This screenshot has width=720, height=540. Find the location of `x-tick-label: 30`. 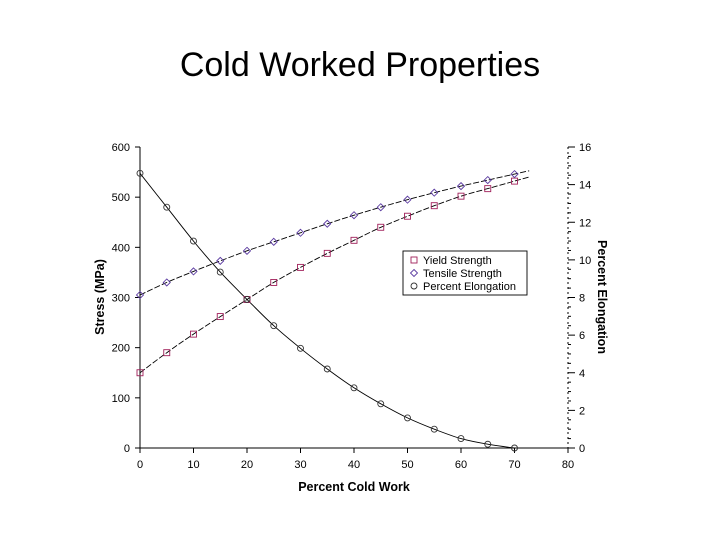

x-tick-label: 30 is located at coordinates (300, 465).